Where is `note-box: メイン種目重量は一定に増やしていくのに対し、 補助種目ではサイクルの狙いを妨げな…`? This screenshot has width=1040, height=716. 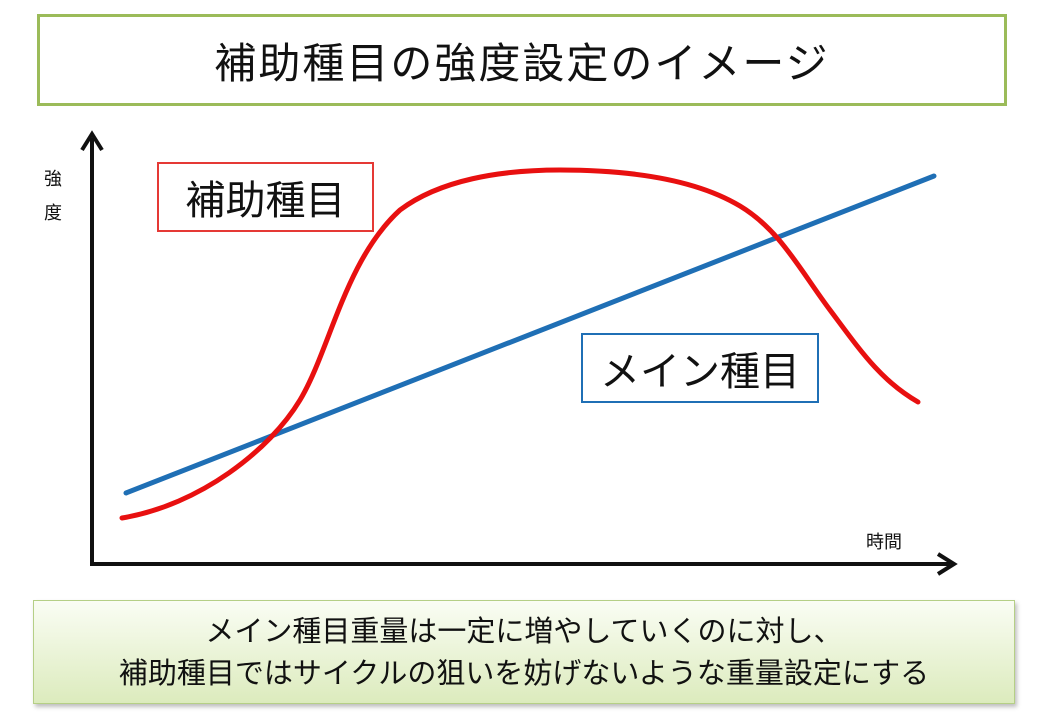 note-box: メイン種目重量は一定に増やしていくのに対し、 補助種目ではサイクルの狙いを妨げな… is located at coordinates (524, 652).